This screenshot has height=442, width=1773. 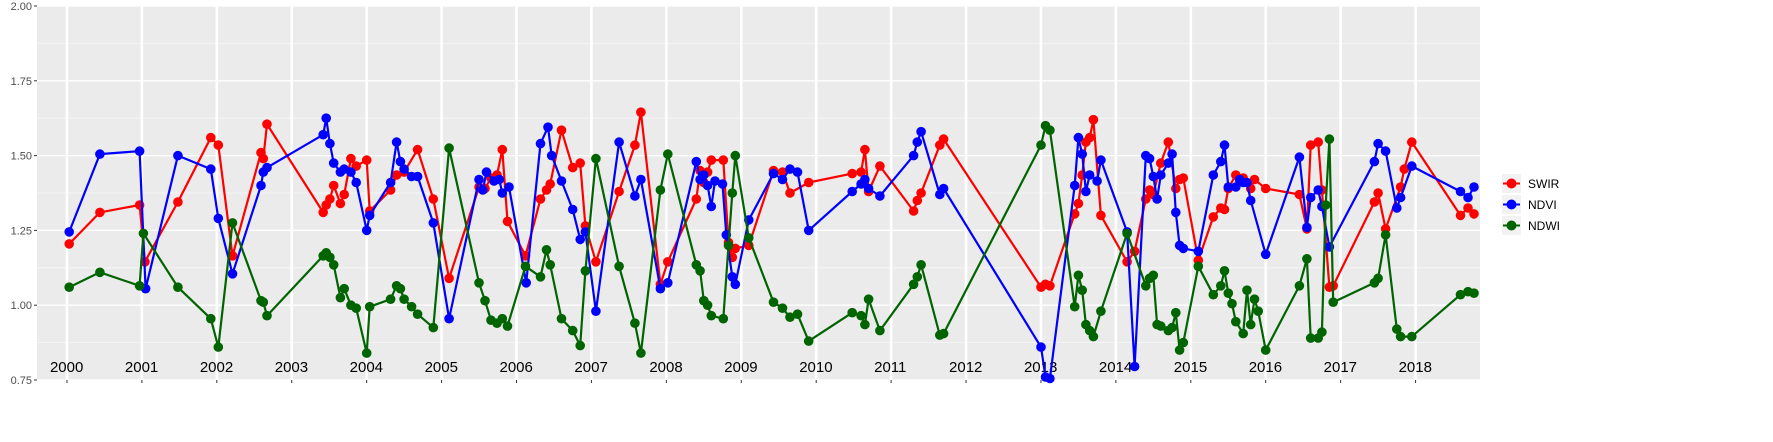 What do you see at coordinates (441, 367) in the screenshot?
I see `year-label: 2005` at bounding box center [441, 367].